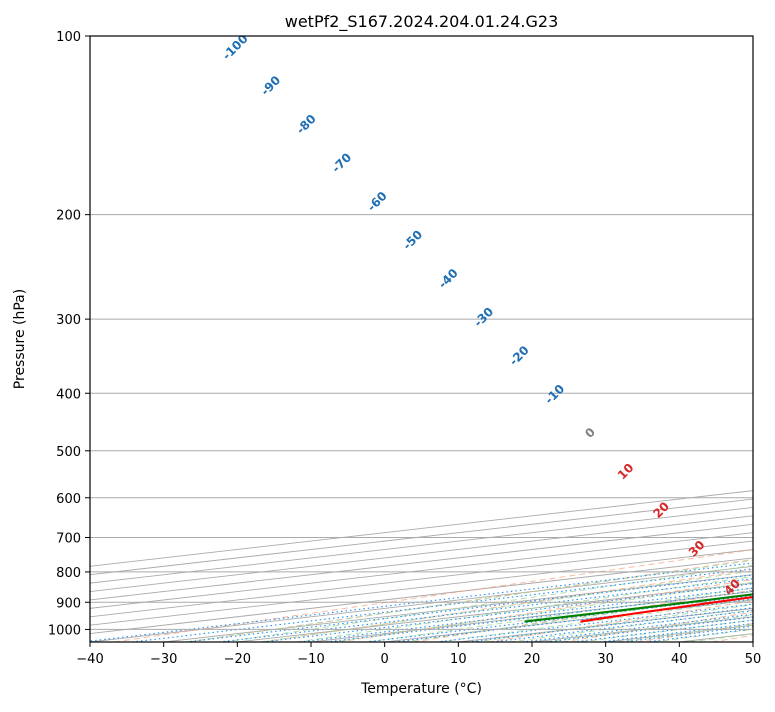  Describe the element at coordinates (679, 659) in the screenshot. I see `x-tick-label: 40` at that location.